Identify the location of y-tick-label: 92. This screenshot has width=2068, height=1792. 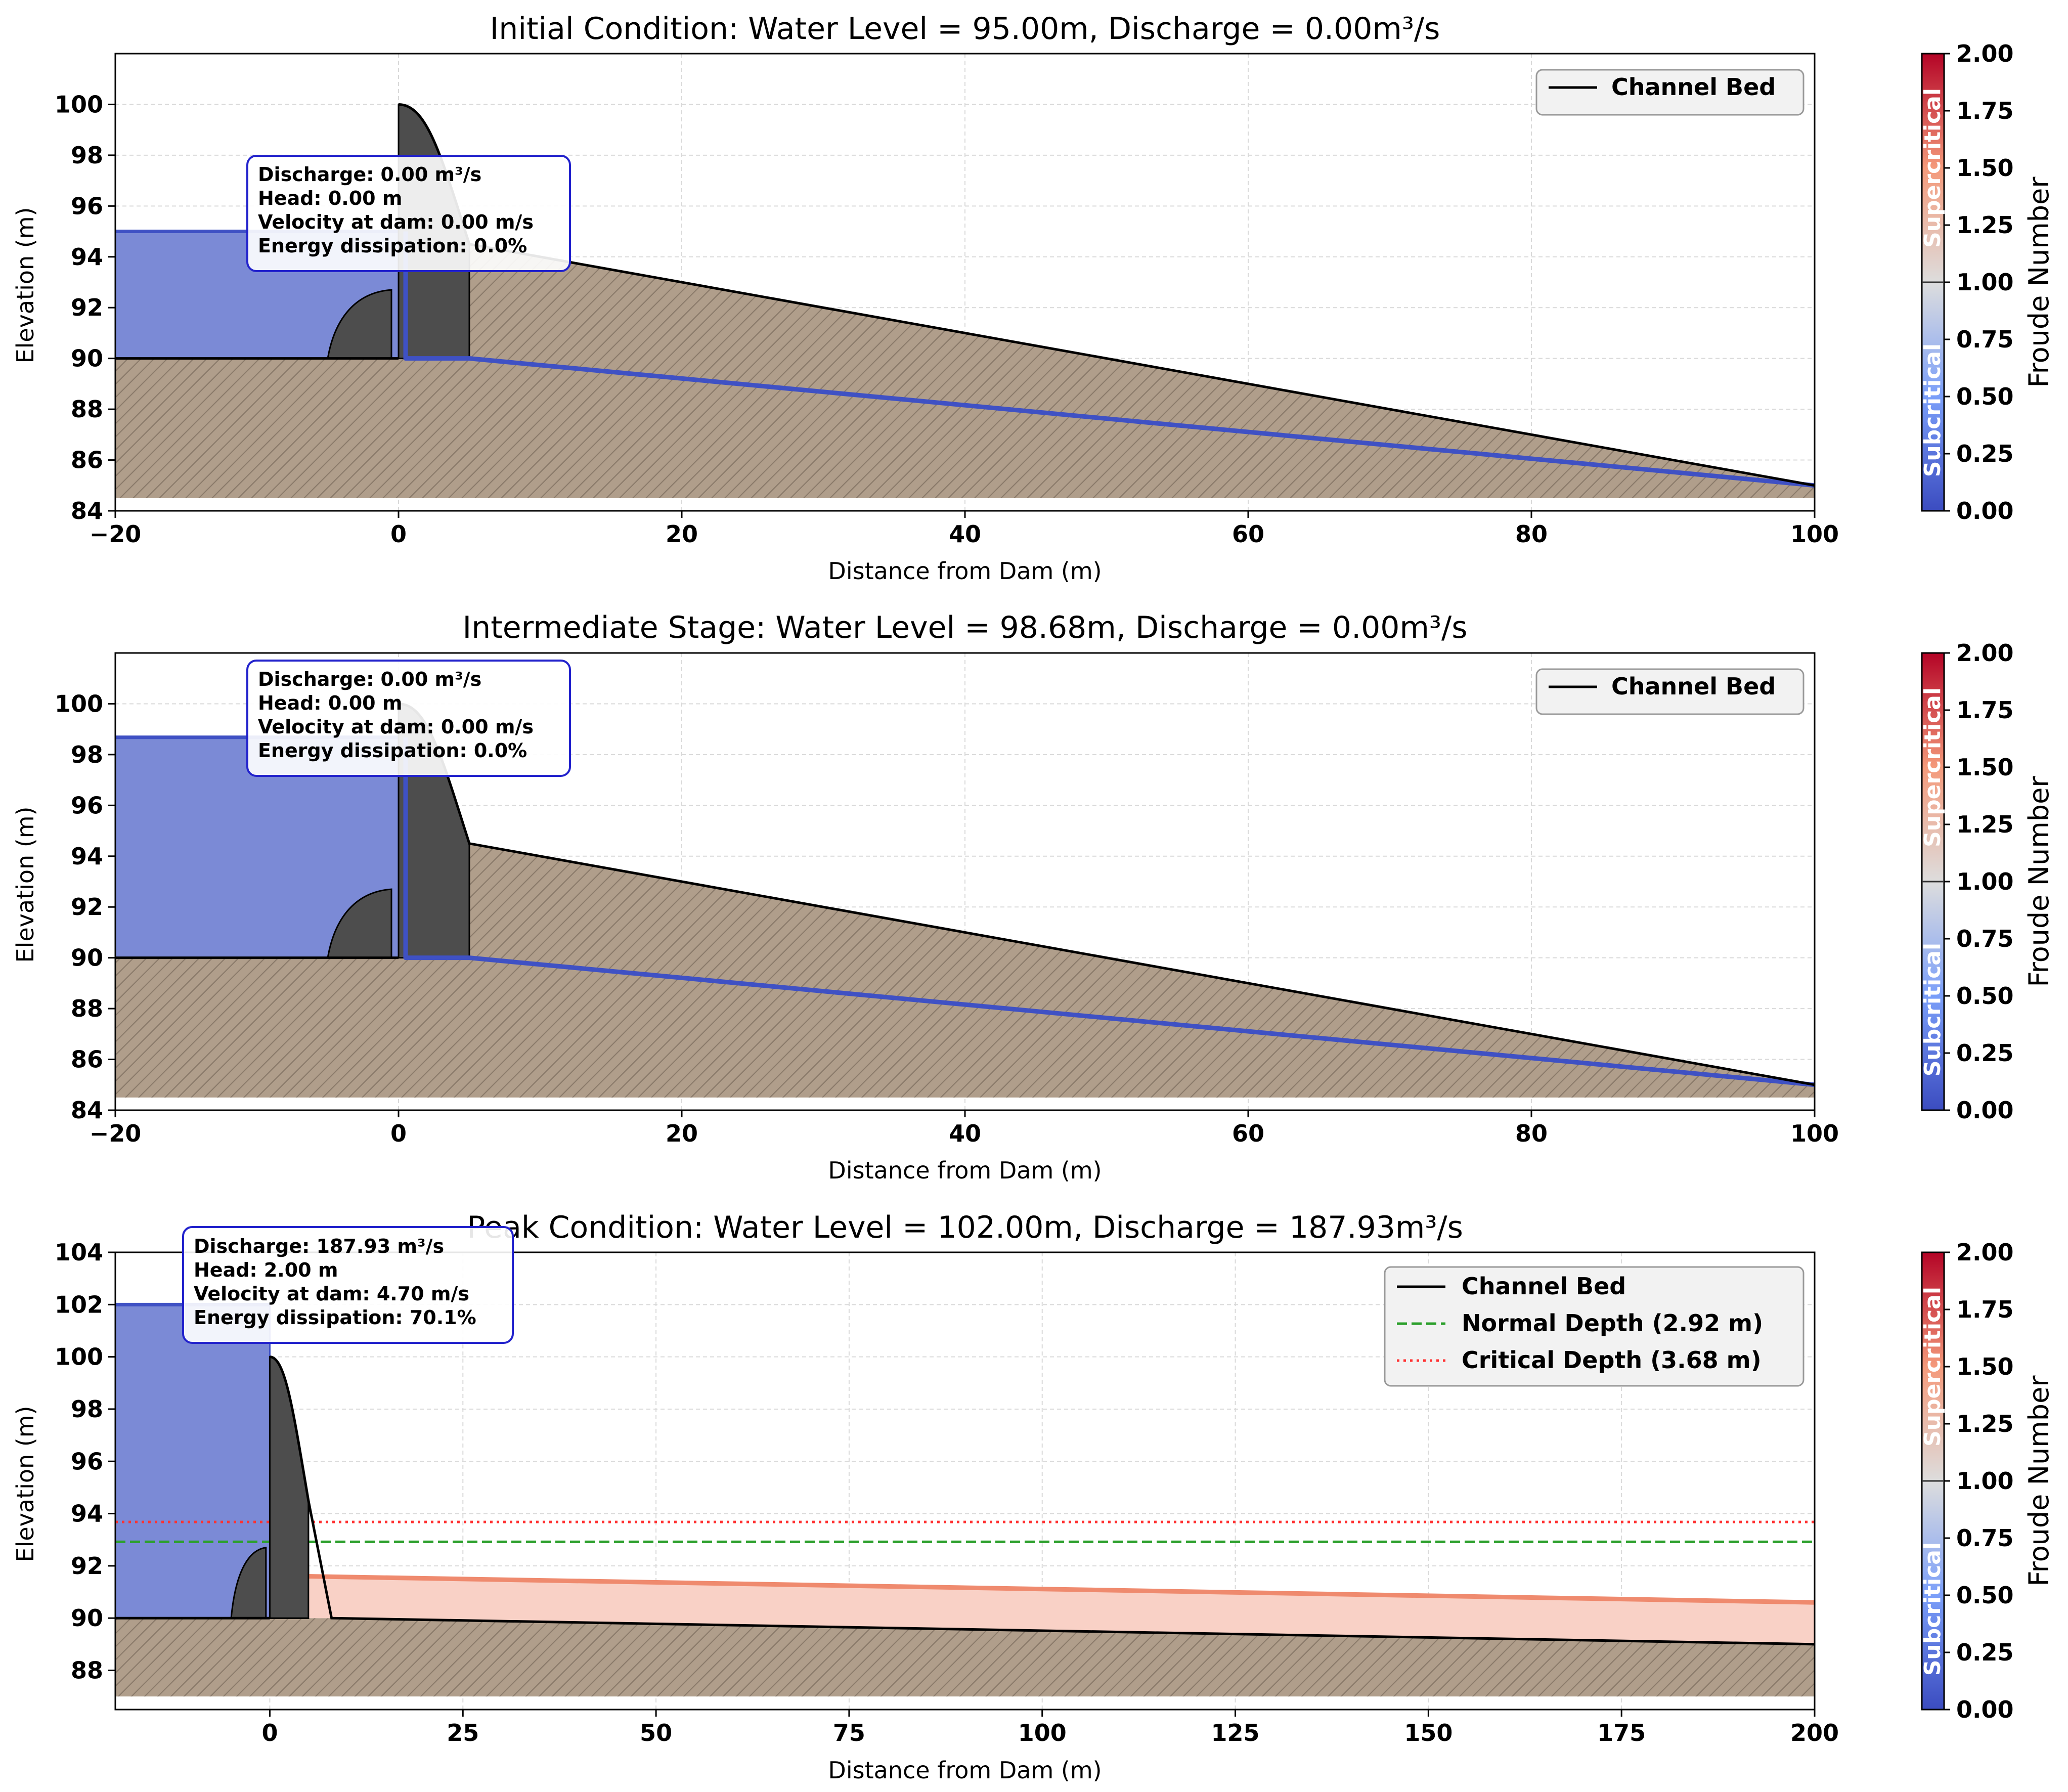
(87, 307).